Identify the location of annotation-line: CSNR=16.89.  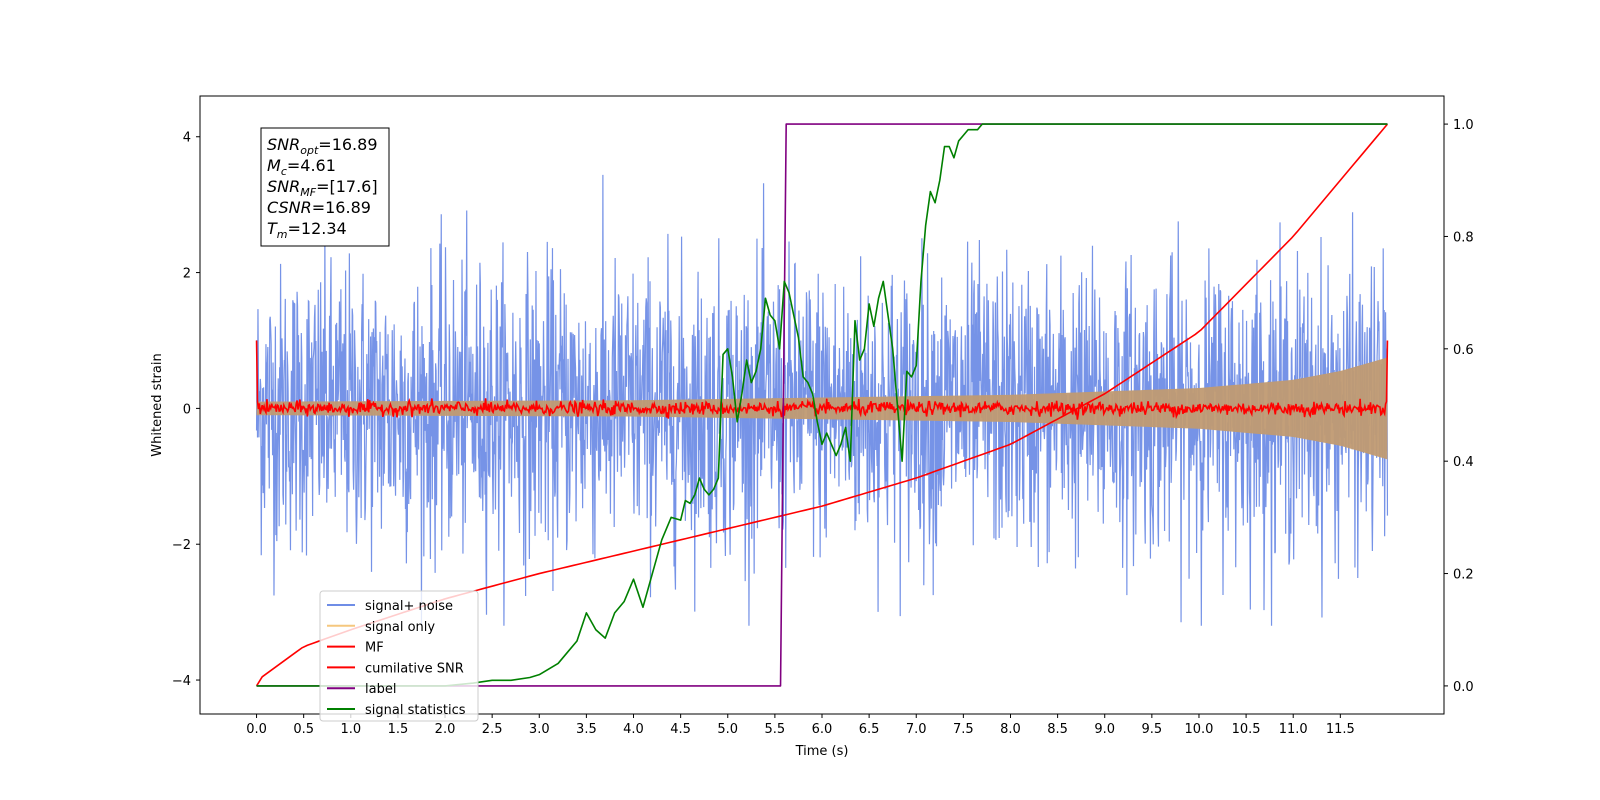
(319, 207).